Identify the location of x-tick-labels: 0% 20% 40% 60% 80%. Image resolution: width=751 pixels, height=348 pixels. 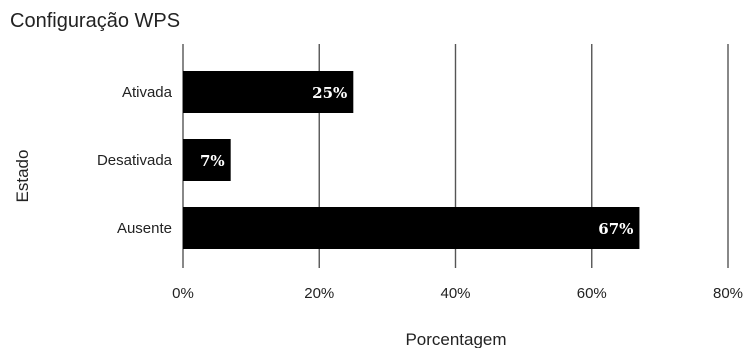
(457, 293).